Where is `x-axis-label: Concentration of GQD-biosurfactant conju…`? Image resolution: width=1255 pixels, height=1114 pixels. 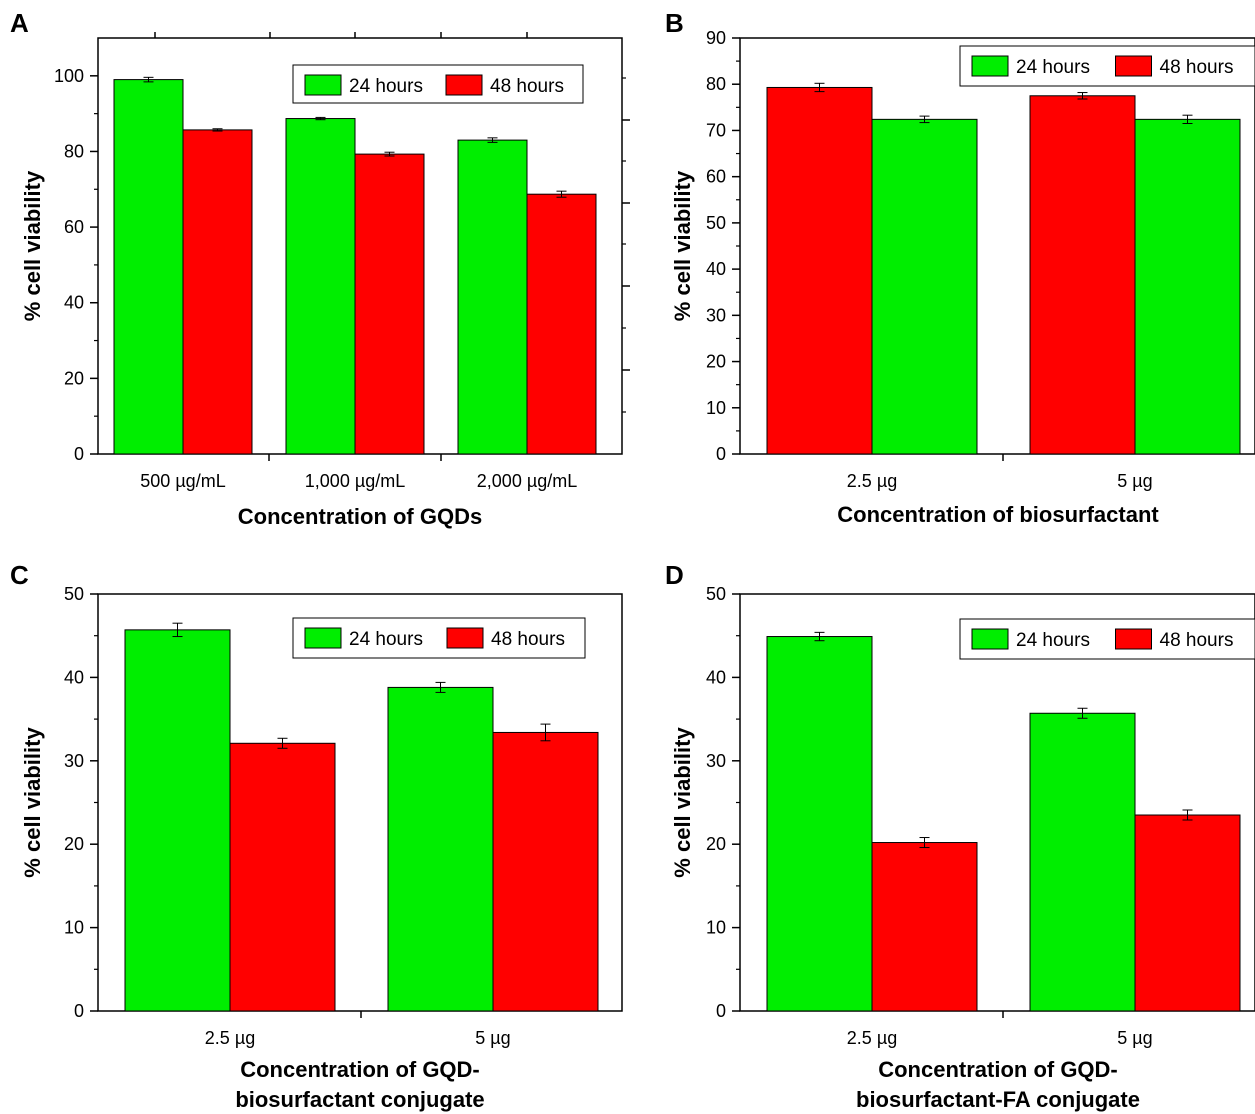 x-axis-label: Concentration of GQD-biosurfactant conju… is located at coordinates (359, 1084).